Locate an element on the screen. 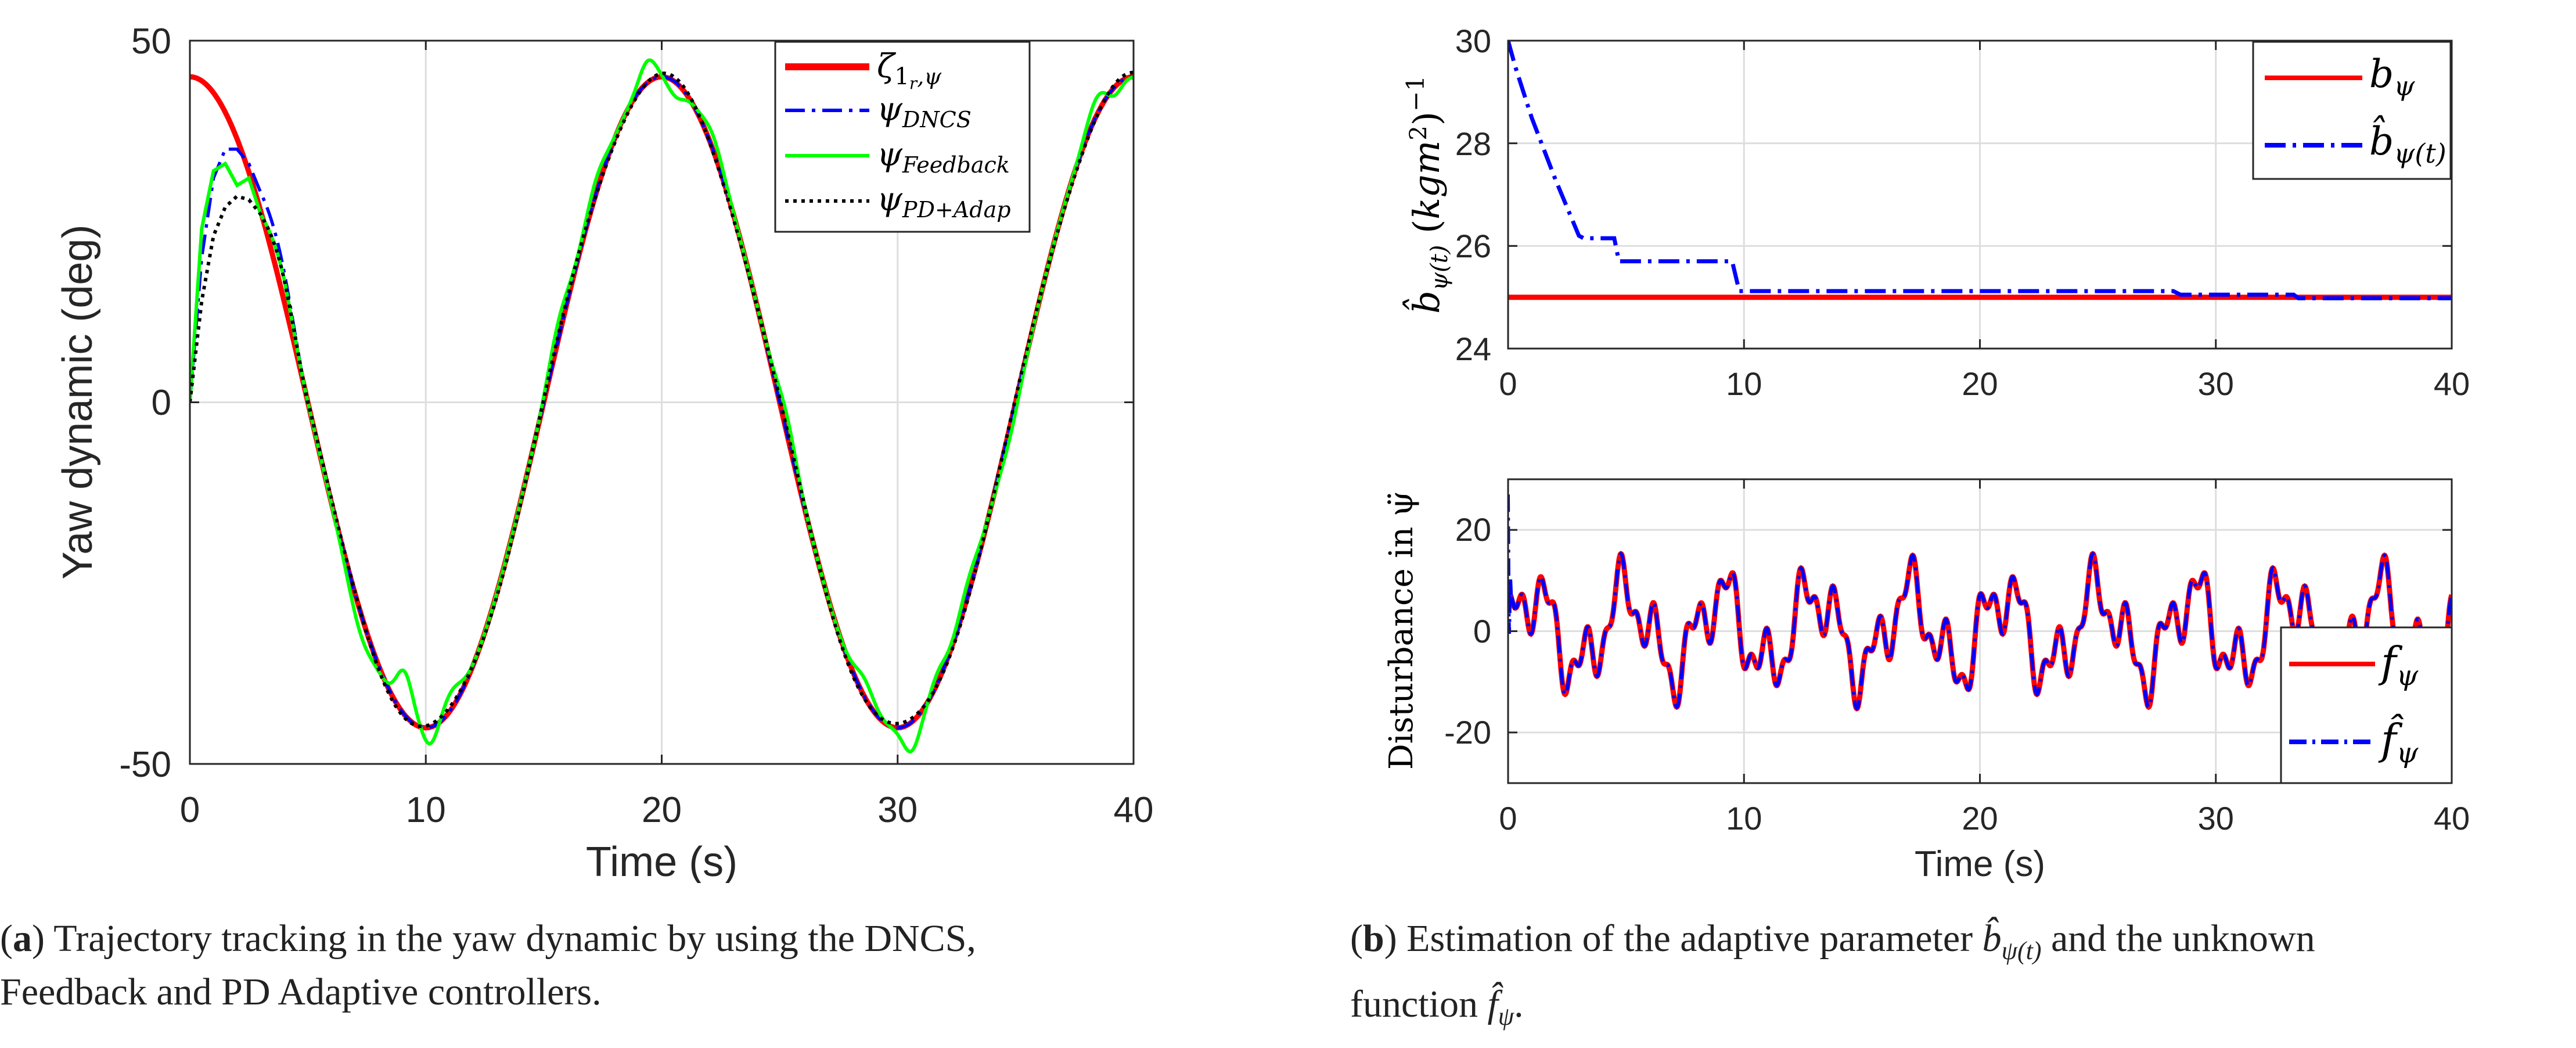  y-axis-label-b-bottom: Disturbance in ψ̈ is located at coordinates (1401, 630).